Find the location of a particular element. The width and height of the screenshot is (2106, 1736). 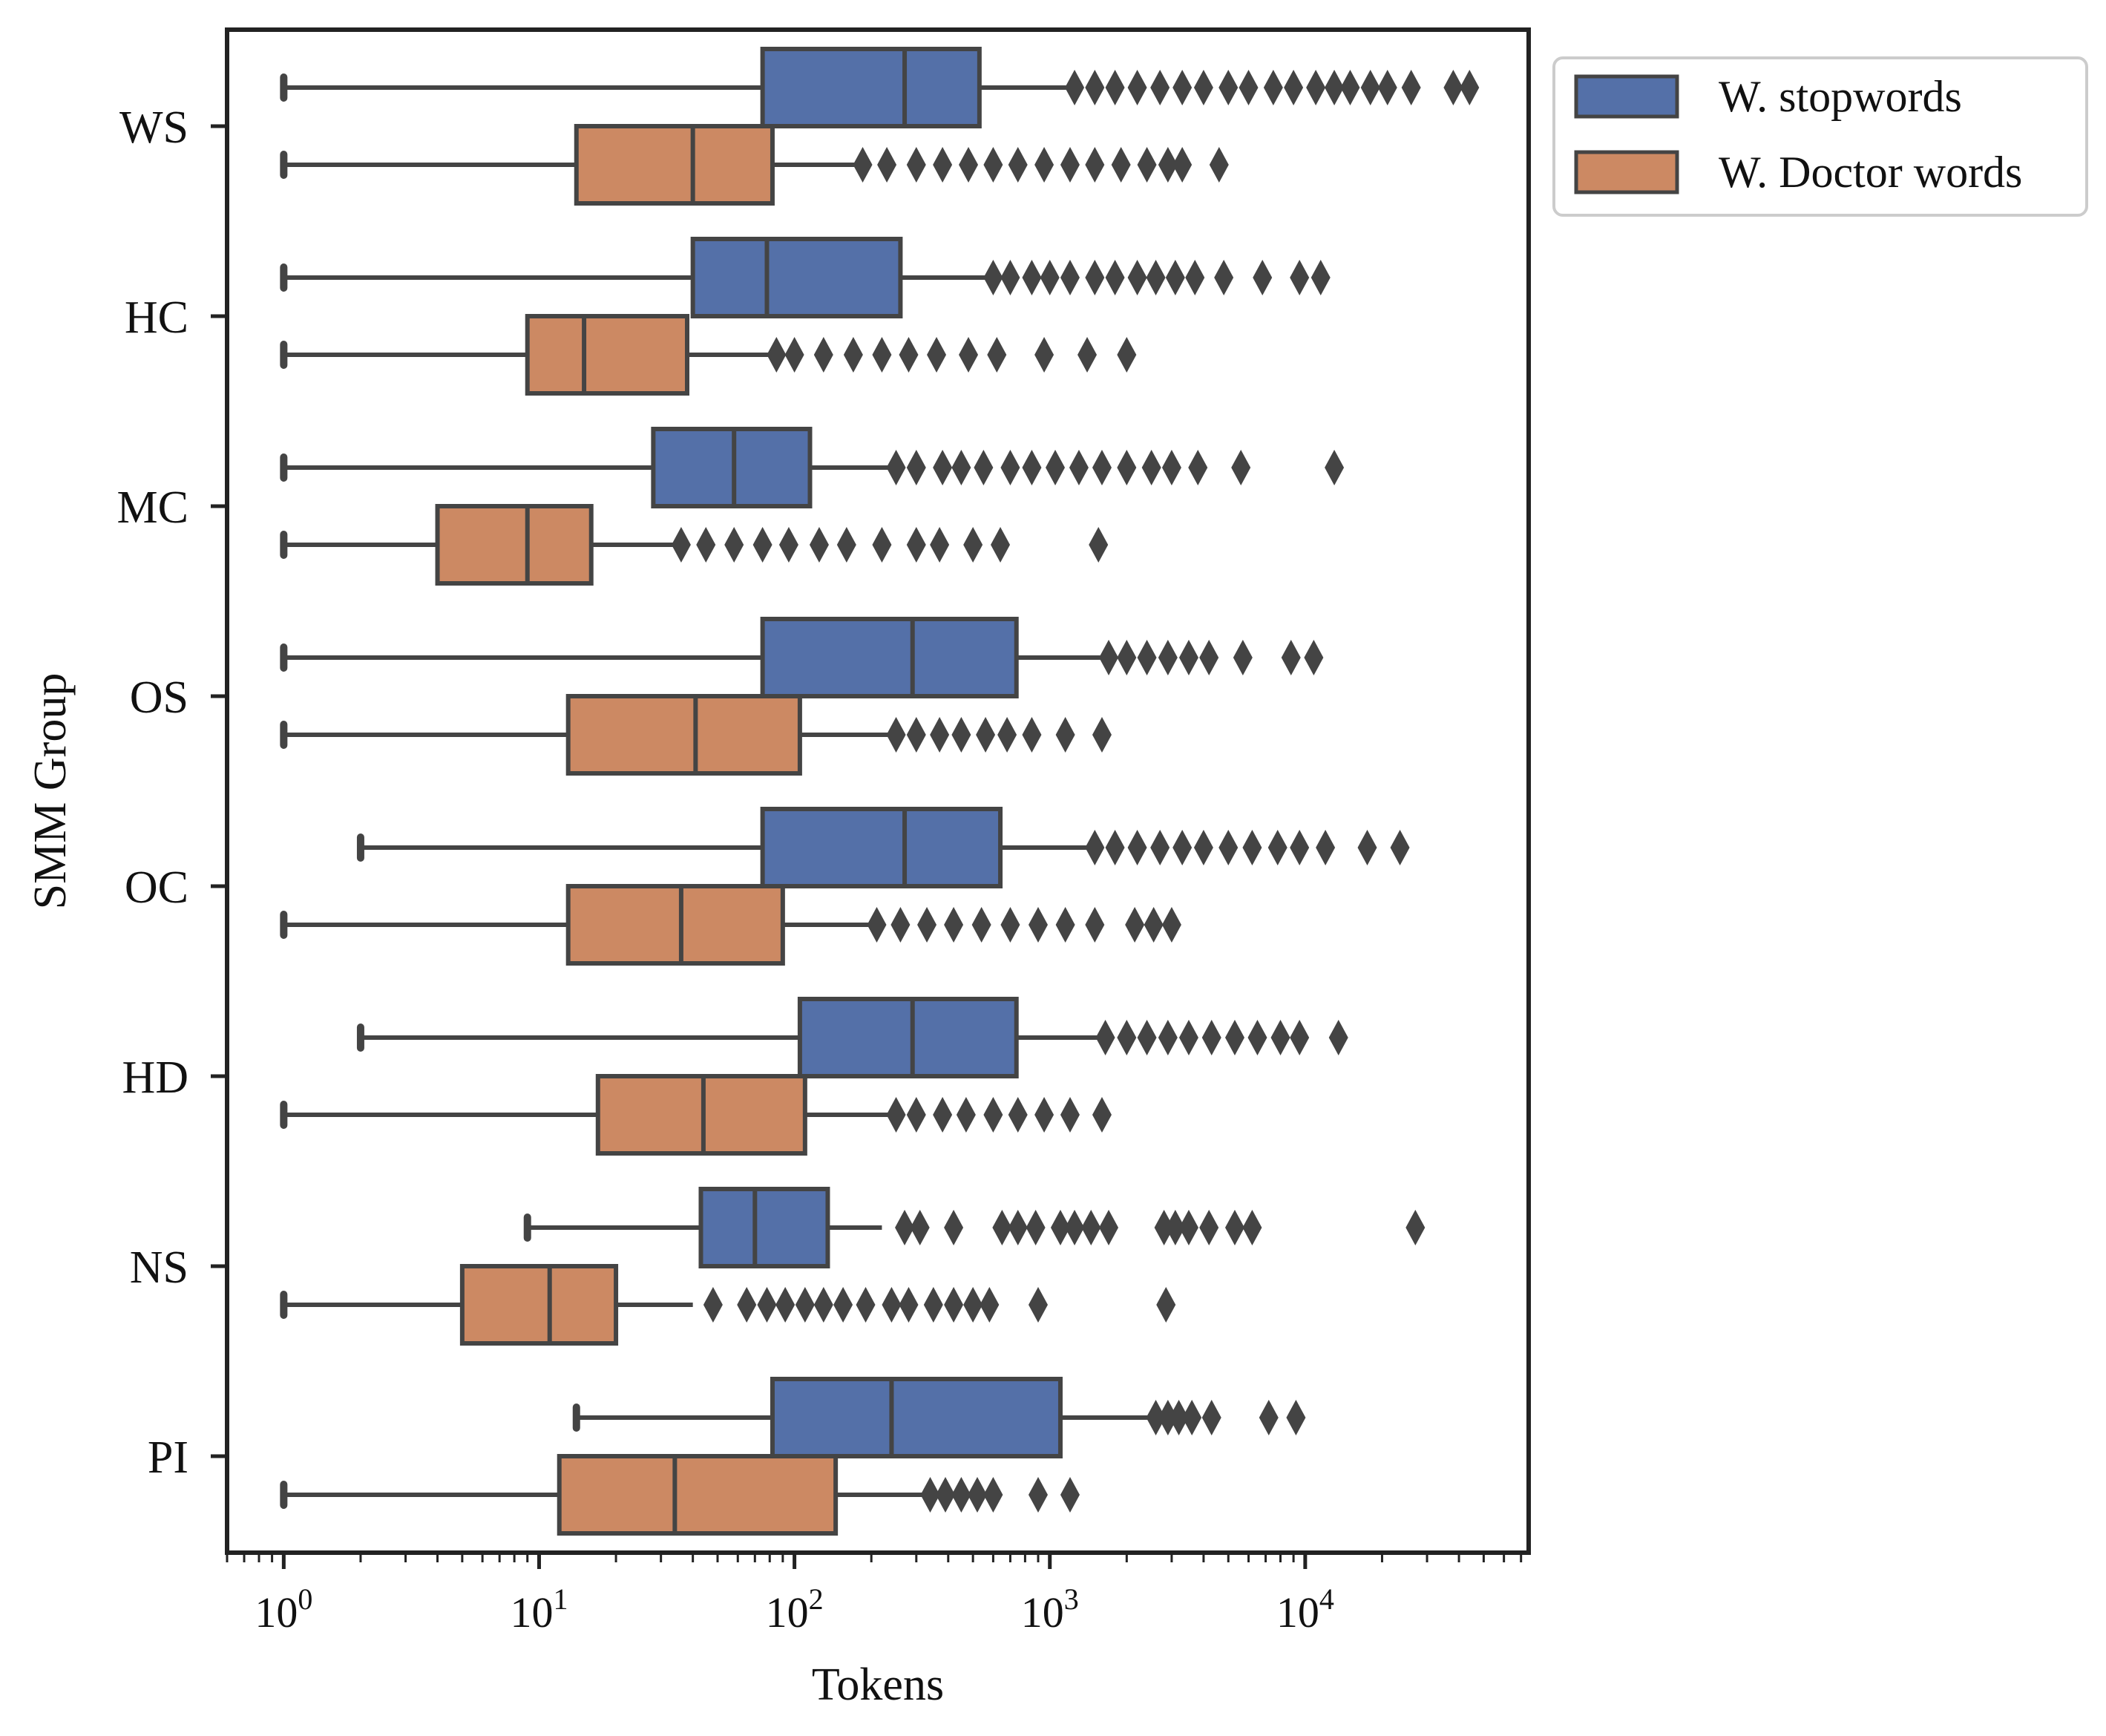

os-doctor-words-box is located at coordinates (683, 735).